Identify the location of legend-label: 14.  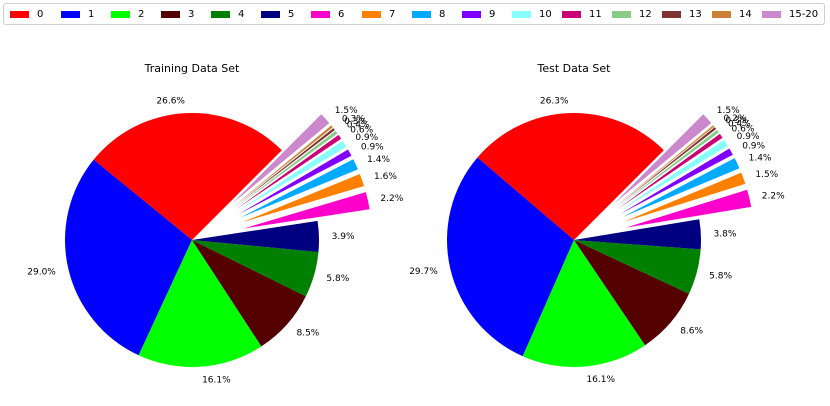
(745, 14).